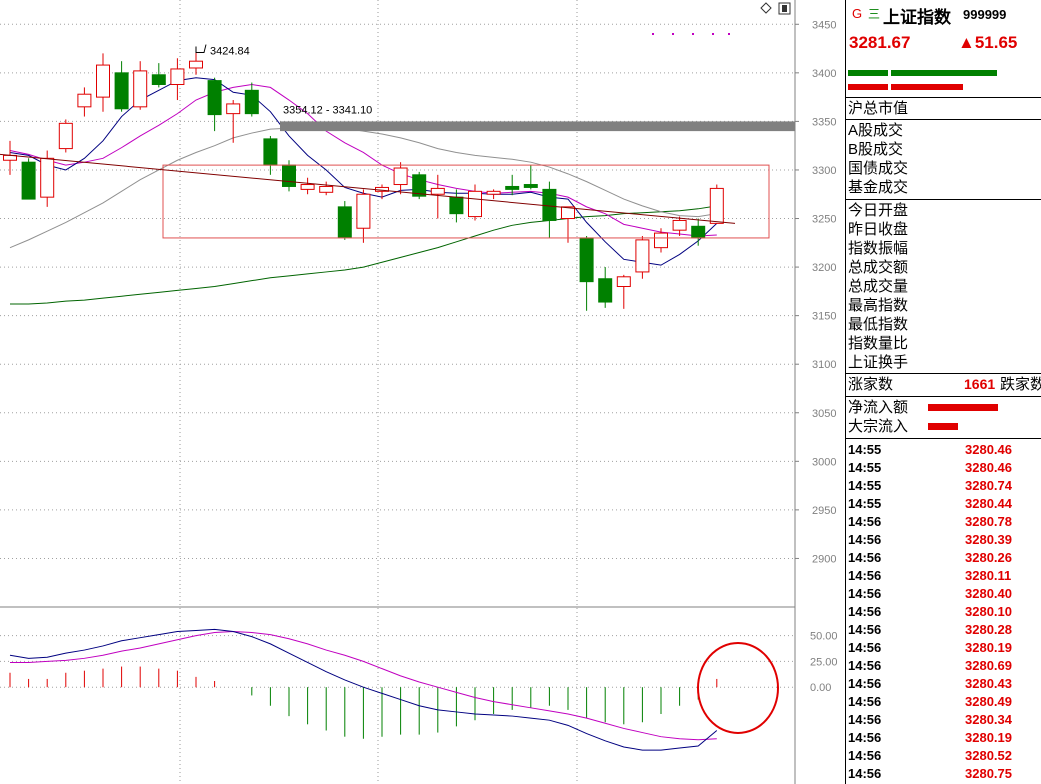 Image resolution: width=1041 pixels, height=784 pixels. I want to click on tick-row: 14:56 3280.11, so click(943, 576).